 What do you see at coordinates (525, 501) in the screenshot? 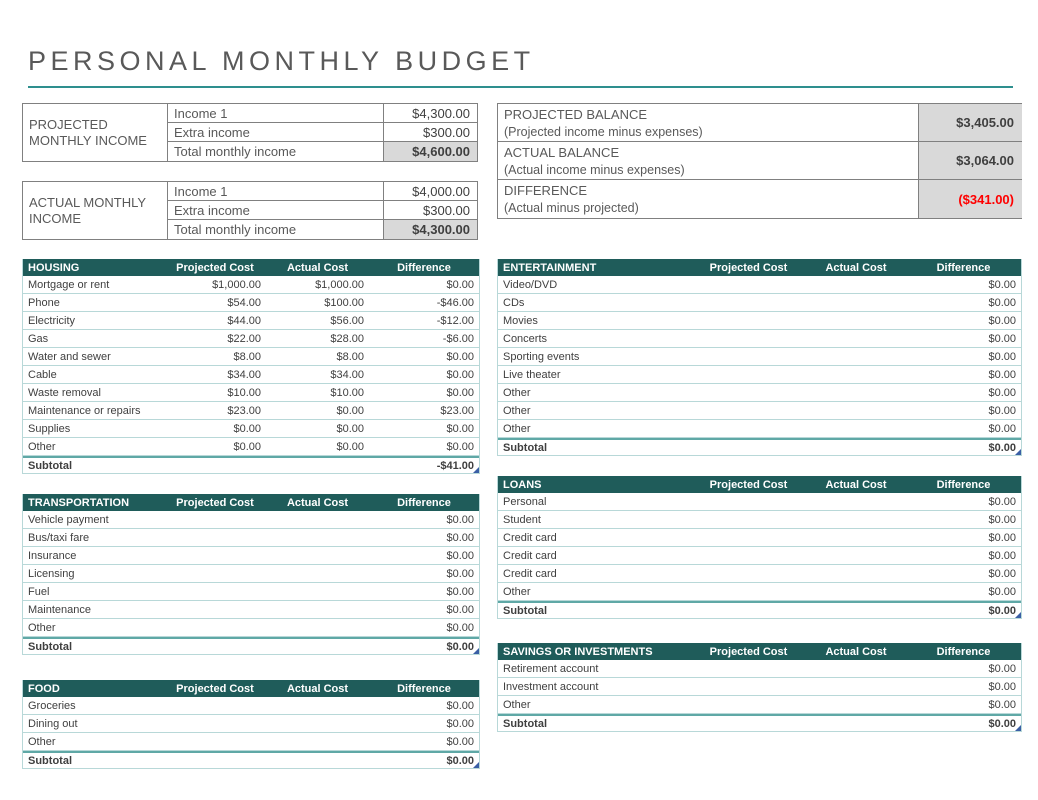
I see `row-label-cell: Personal` at bounding box center [525, 501].